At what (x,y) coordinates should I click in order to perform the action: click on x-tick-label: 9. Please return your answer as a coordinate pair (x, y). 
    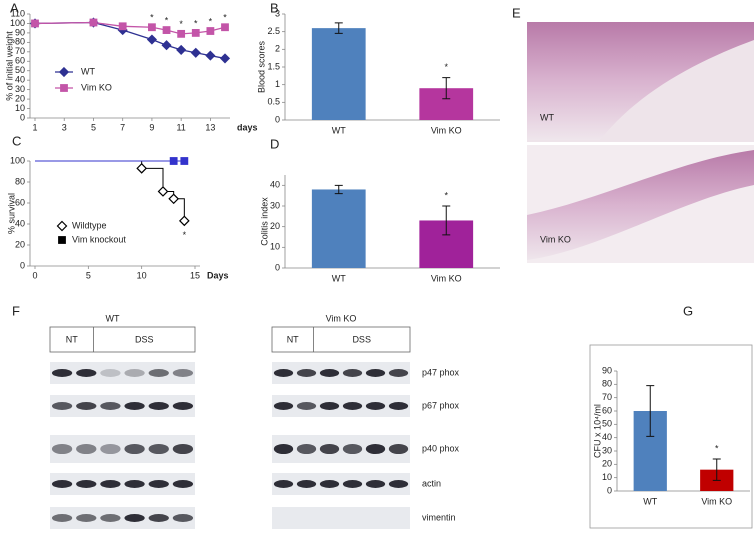
    Looking at the image, I should click on (151, 127).